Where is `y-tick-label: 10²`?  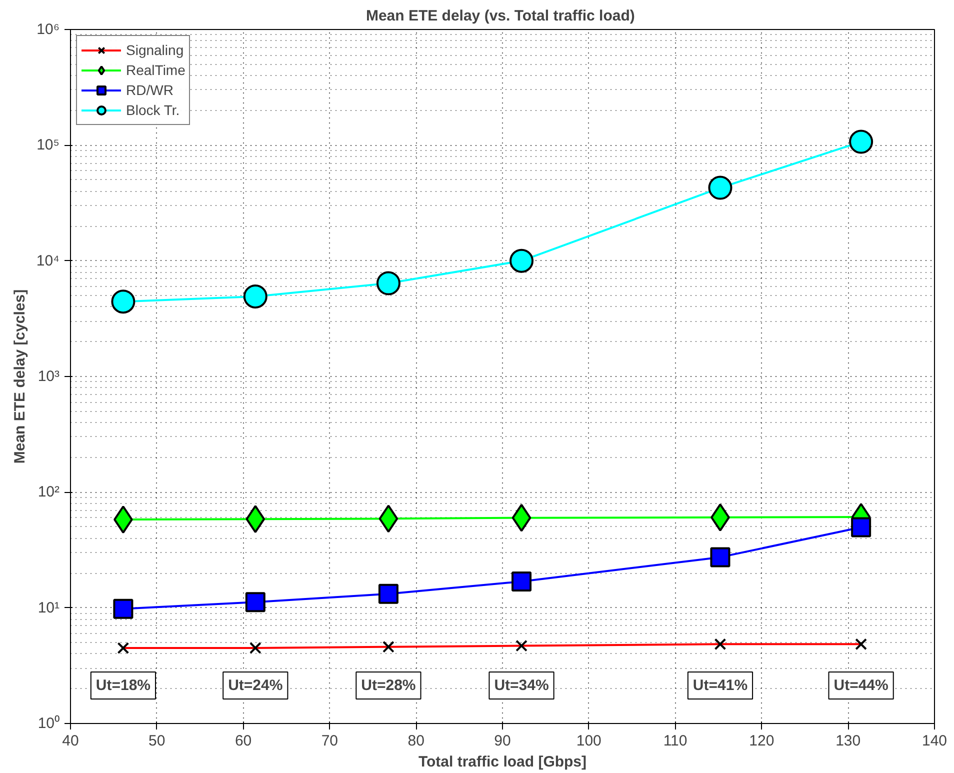 y-tick-label: 10² is located at coordinates (49, 492).